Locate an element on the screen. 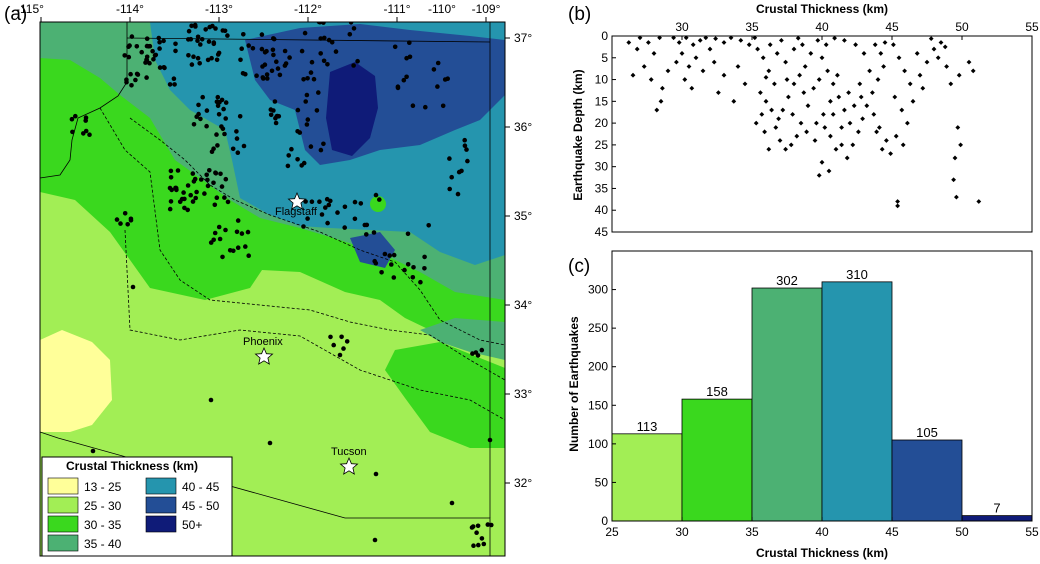  legend-swatch-50-plus is located at coordinates (161, 524).